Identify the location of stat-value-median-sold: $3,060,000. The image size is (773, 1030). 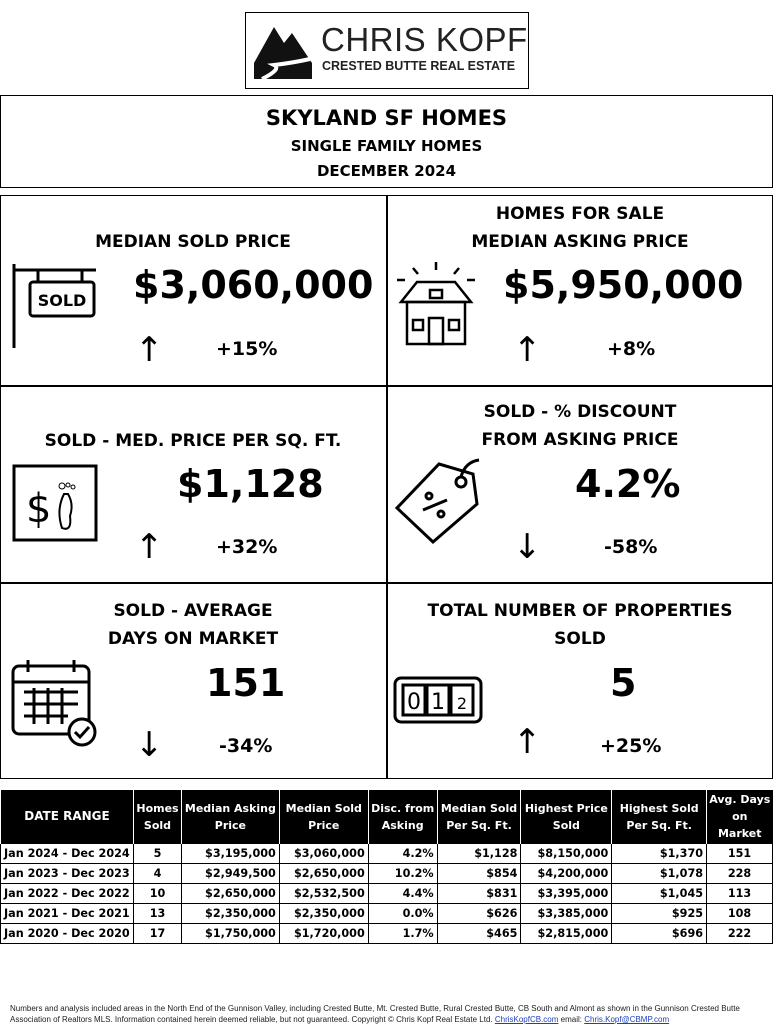
(253, 285).